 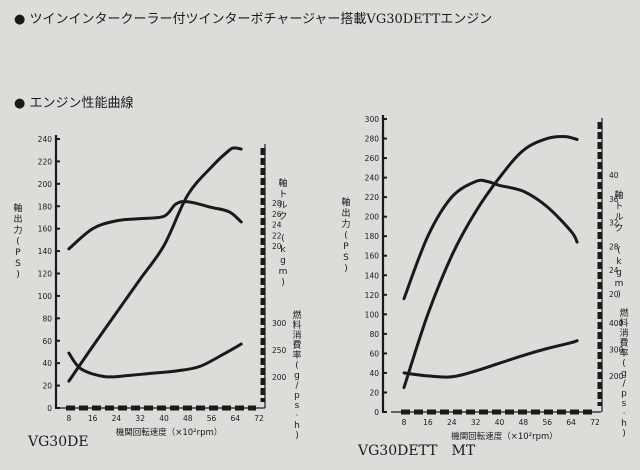 What do you see at coordinates (374, 373) in the screenshot?
I see `power-tick-label: 40` at bounding box center [374, 373].